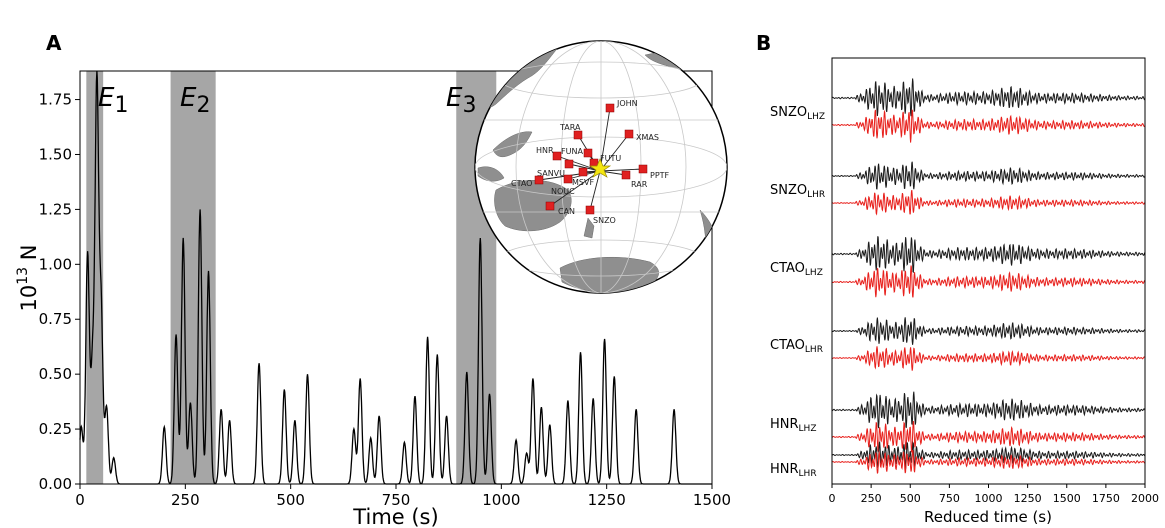 This screenshot has width=1165, height=528. I want to click on station-label-snzo: SNZO, so click(604, 220).